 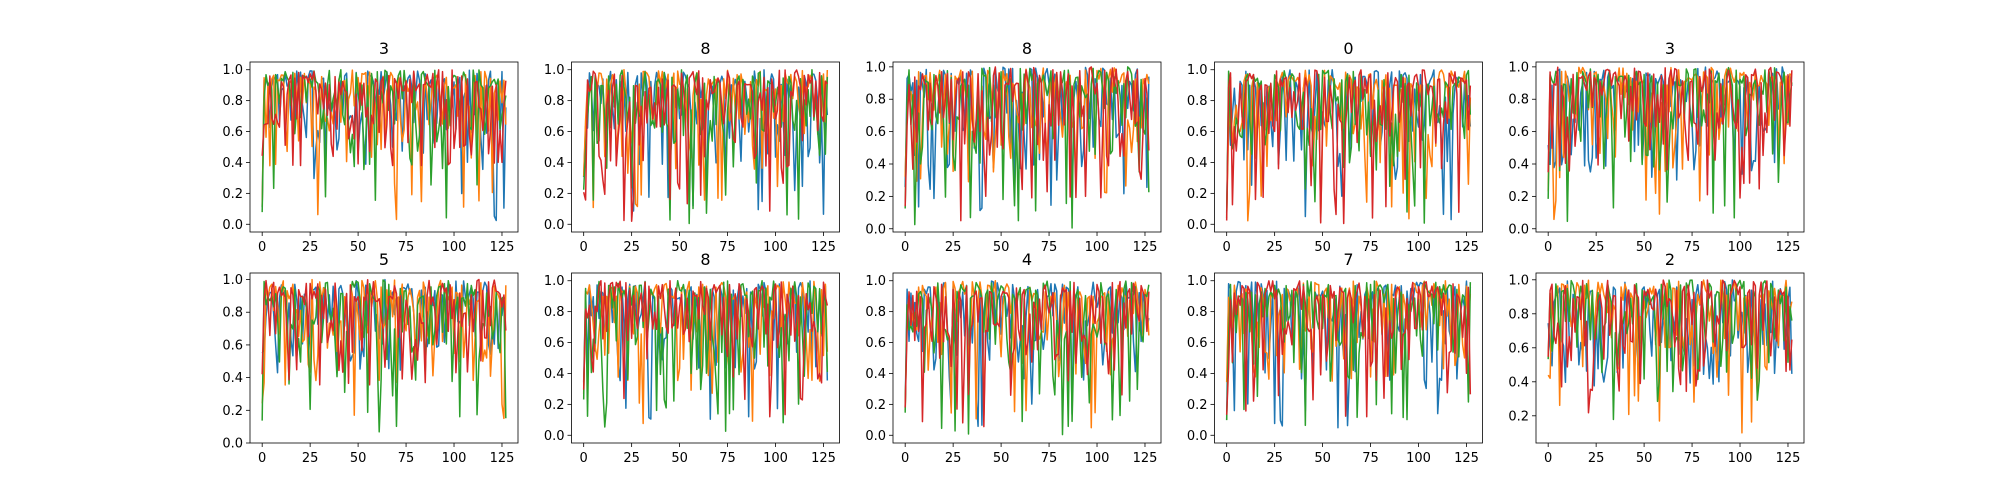 I want to click on subplot-title: 3, so click(x=384, y=48).